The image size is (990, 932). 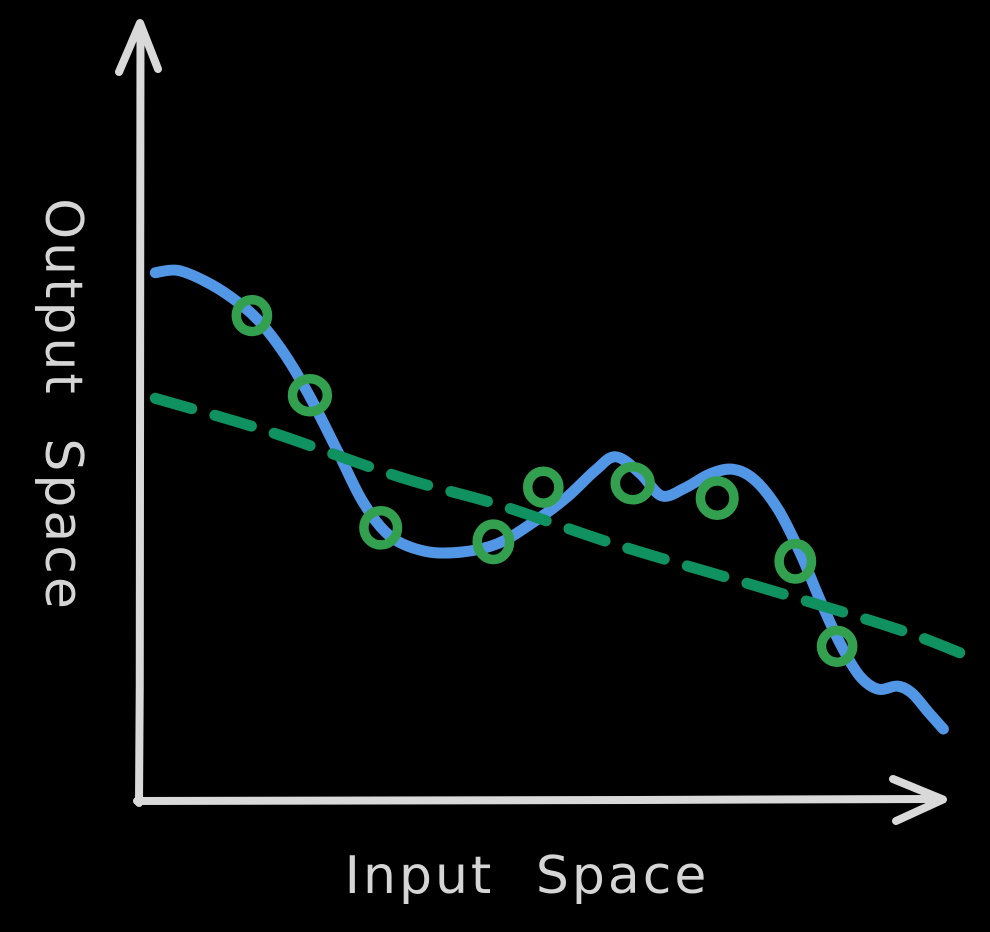 I want to click on x-axis-label: Input Space, so click(x=527, y=876).